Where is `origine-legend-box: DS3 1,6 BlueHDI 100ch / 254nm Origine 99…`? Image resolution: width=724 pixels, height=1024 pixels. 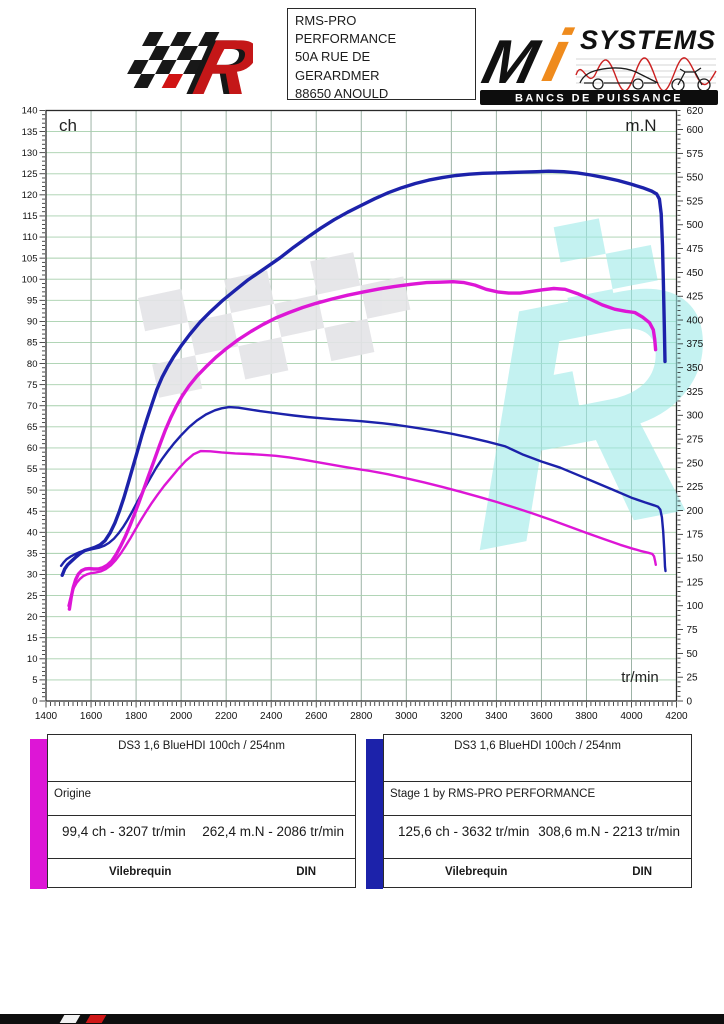
origine-legend-box: DS3 1,6 BlueHDI 100ch / 254nm Origine 99… is located at coordinates (201, 811).